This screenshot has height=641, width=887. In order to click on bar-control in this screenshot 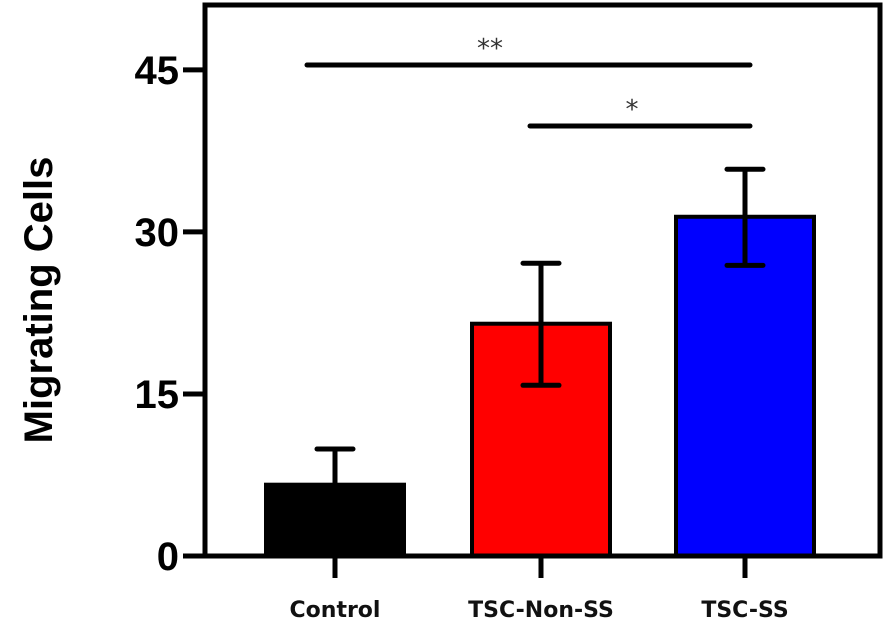, I will do `click(335, 520)`.